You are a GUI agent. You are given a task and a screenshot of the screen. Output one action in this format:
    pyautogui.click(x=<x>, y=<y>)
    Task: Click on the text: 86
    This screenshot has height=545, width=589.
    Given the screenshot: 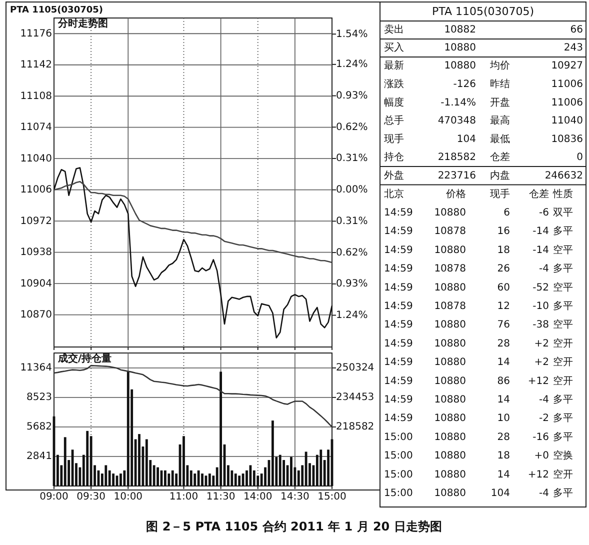 What is the action you would take?
    pyautogui.click(x=503, y=381)
    